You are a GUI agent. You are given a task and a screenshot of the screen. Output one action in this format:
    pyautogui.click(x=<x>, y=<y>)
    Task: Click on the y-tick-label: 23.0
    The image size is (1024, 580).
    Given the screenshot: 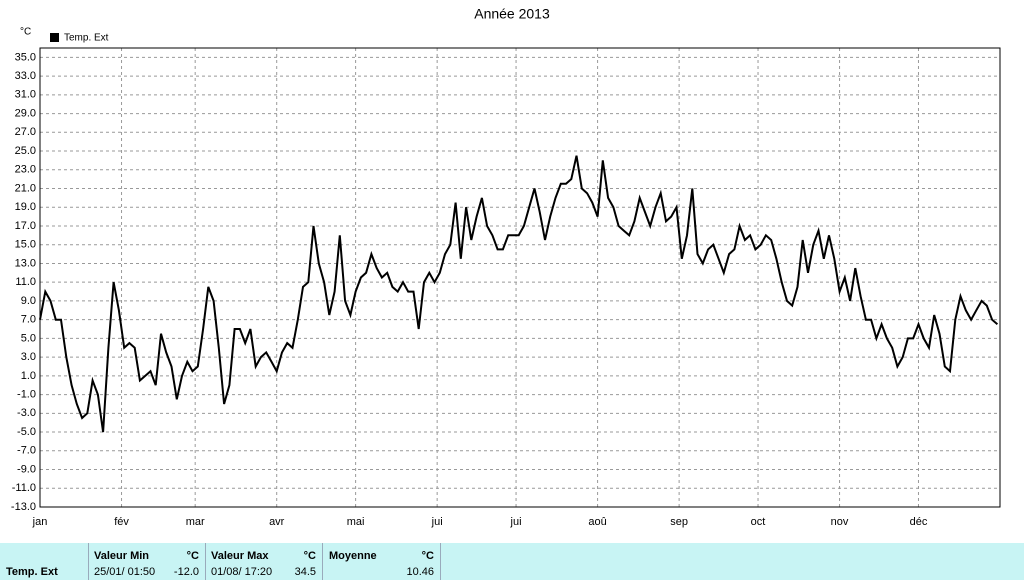 What is the action you would take?
    pyautogui.click(x=25, y=170)
    